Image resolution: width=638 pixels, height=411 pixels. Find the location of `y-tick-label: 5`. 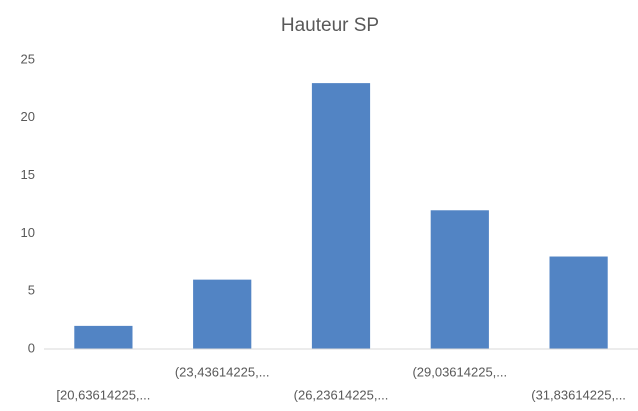

y-tick-label: 5 is located at coordinates (31, 290).